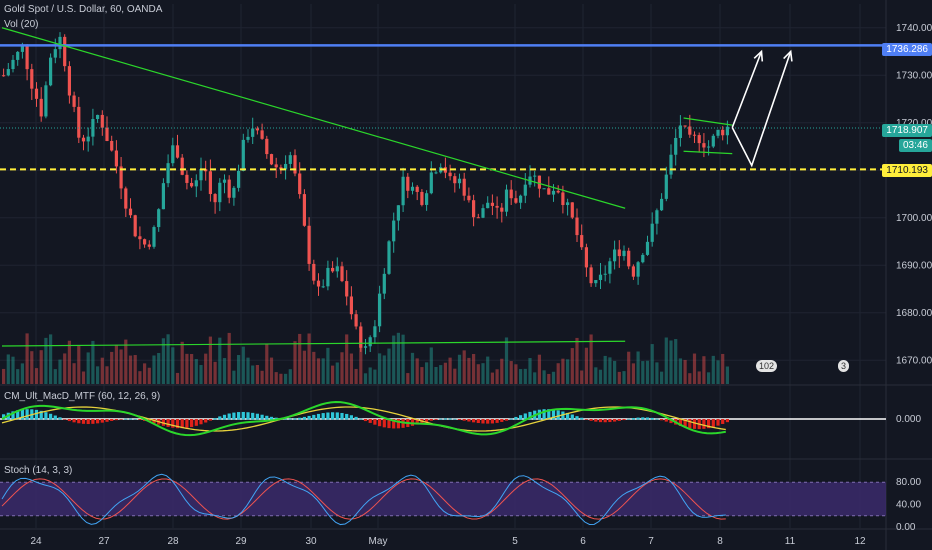 The image size is (932, 550). I want to click on time-tick-label: 30, so click(311, 541).